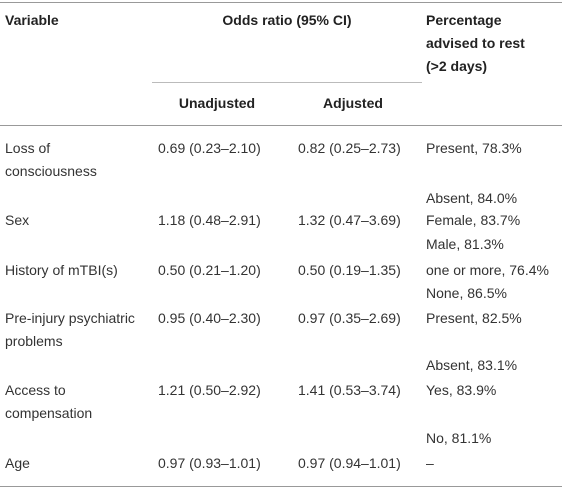 The image size is (562, 500). What do you see at coordinates (464, 20) in the screenshot?
I see `header-cell: Percentage` at bounding box center [464, 20].